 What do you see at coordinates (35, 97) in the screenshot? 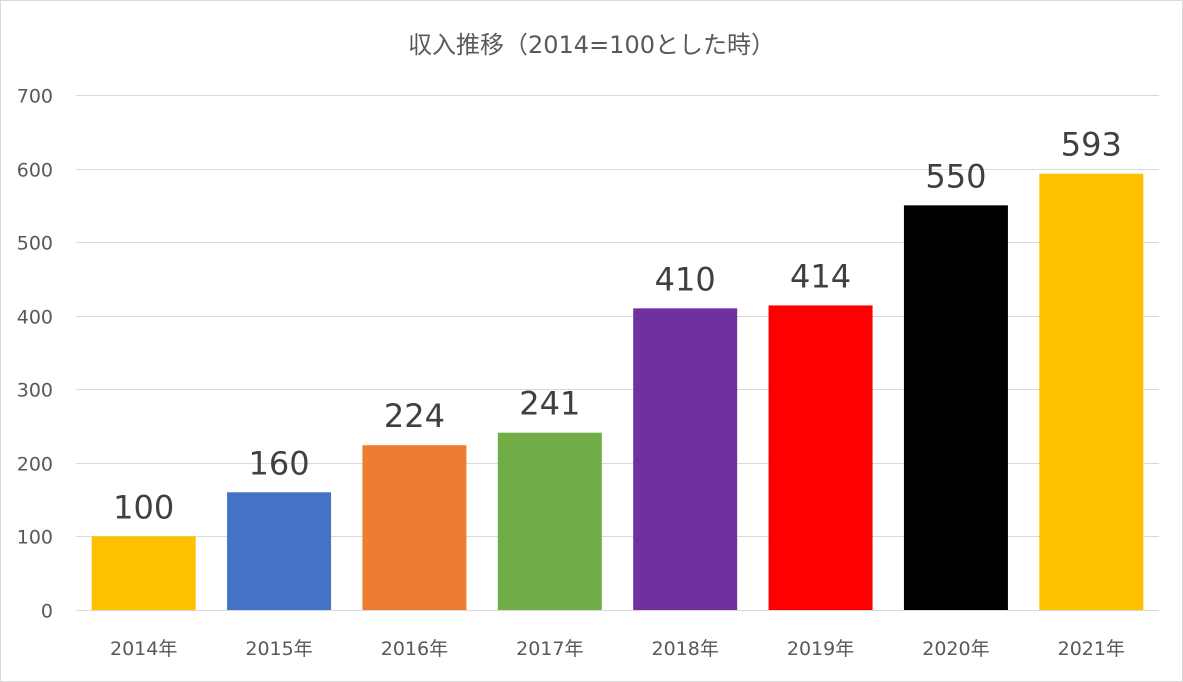
I see `y-tick-label: 700` at bounding box center [35, 97].